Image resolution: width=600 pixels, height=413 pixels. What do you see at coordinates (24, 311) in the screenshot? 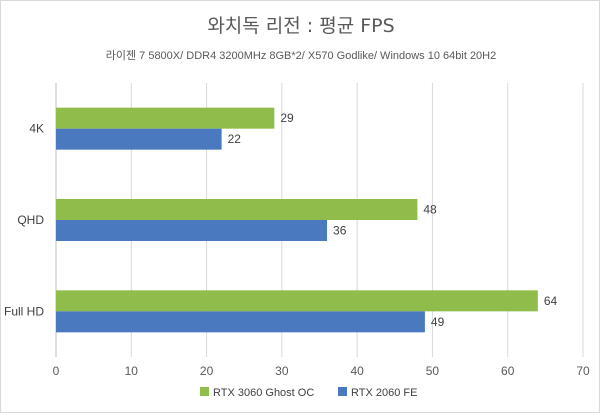
I see `category-label: Full HD` at bounding box center [24, 311].